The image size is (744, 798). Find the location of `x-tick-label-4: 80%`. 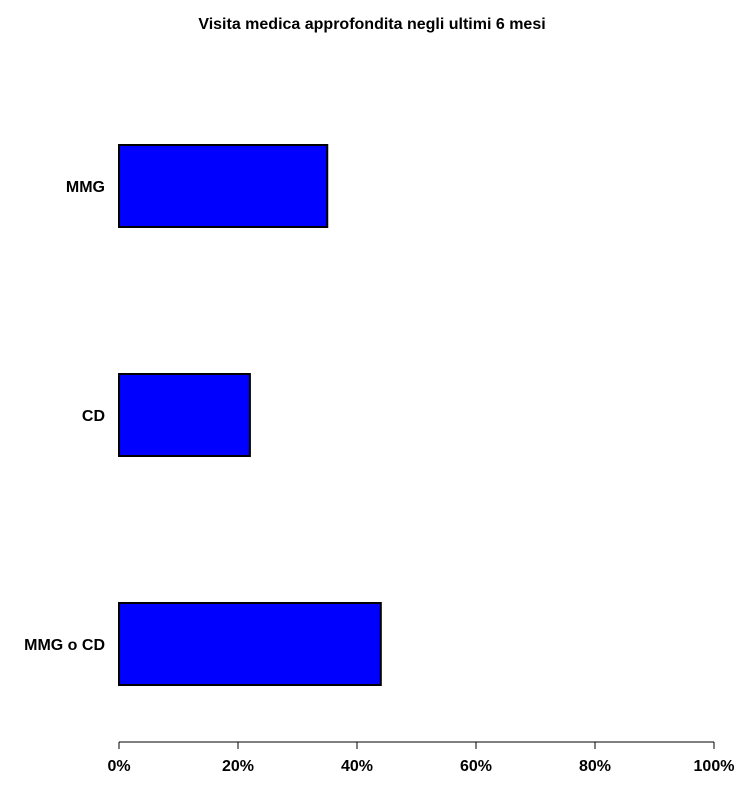

x-tick-label-4: 80% is located at coordinates (595, 766).